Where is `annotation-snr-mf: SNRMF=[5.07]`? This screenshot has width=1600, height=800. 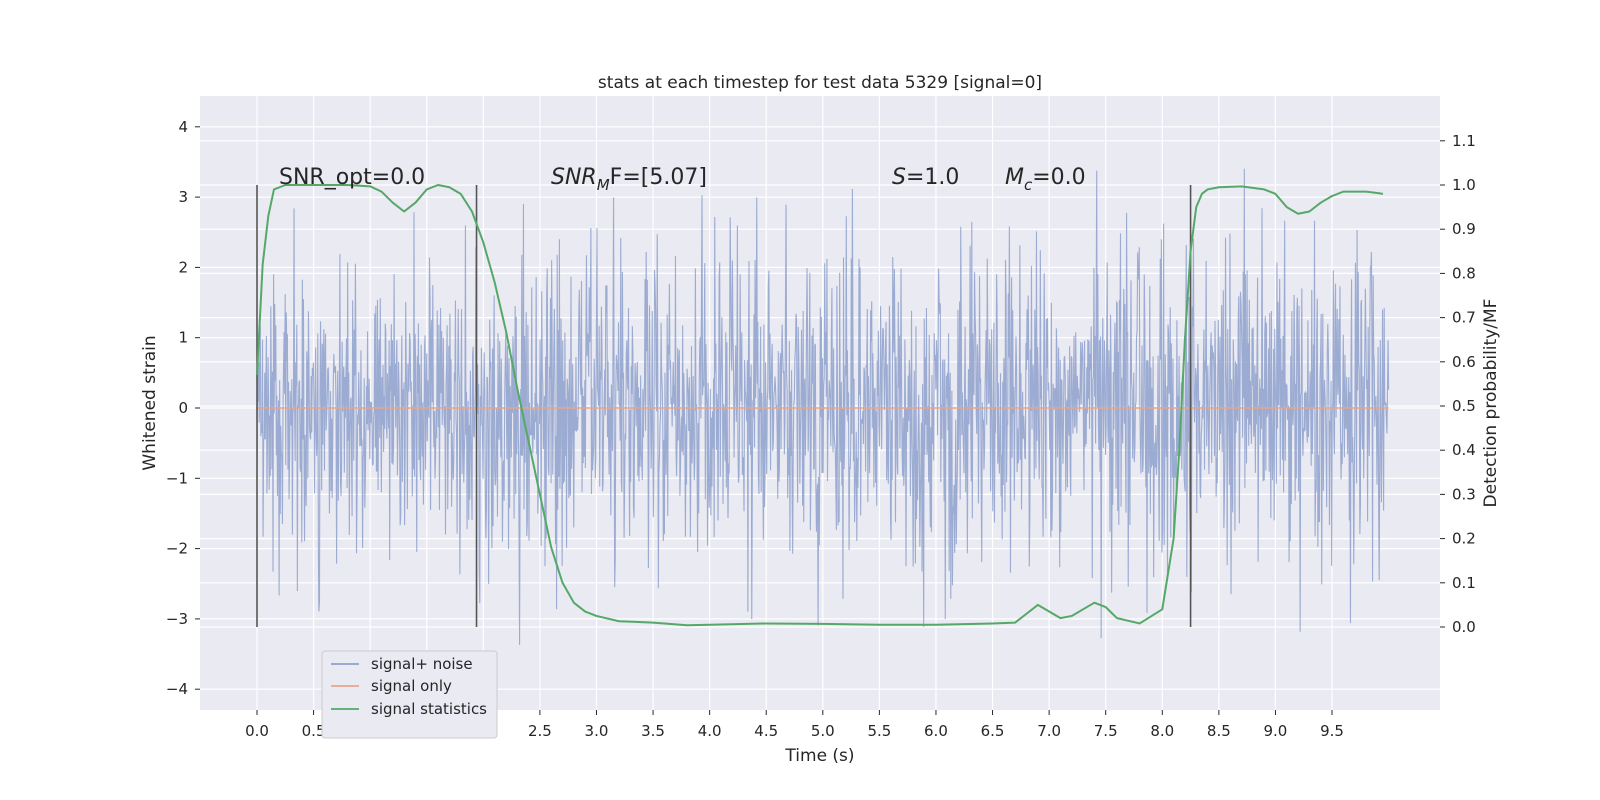 annotation-snr-mf: SNRMF=[5.07] is located at coordinates (629, 179).